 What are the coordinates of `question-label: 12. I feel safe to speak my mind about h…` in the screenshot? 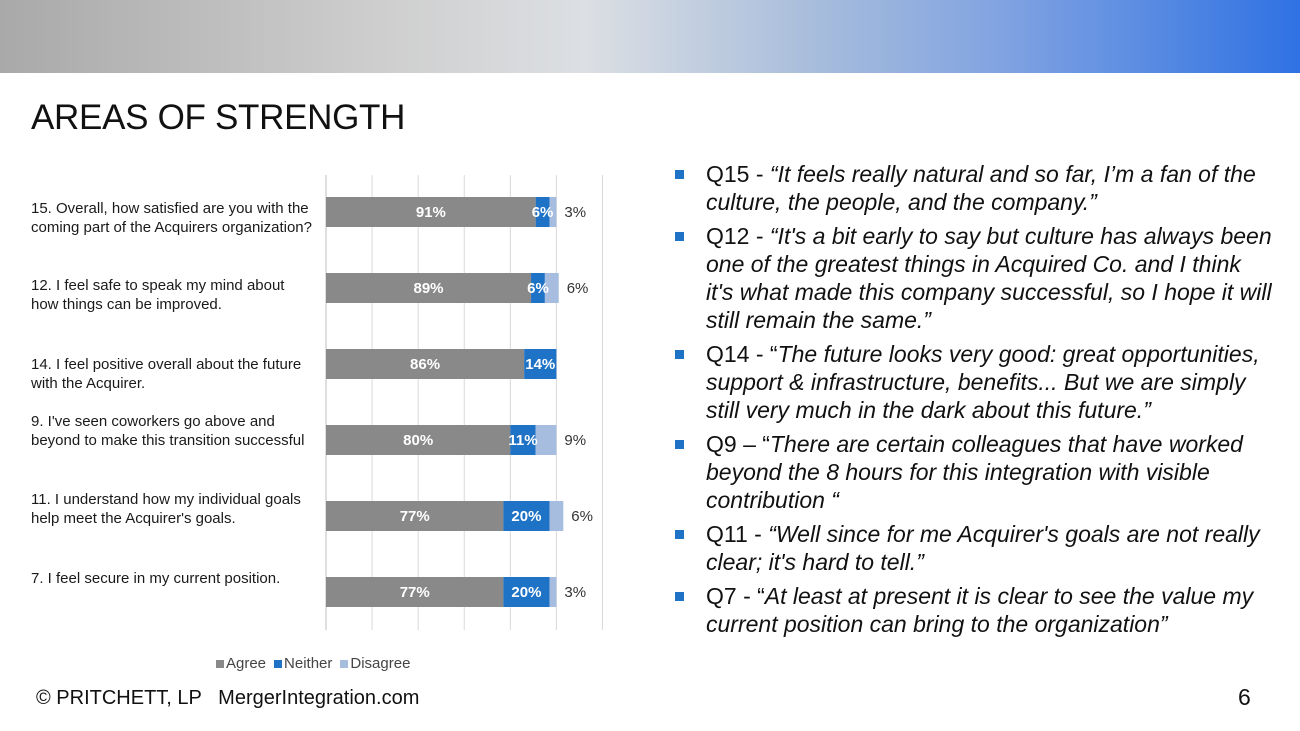 It's located at (158, 295).